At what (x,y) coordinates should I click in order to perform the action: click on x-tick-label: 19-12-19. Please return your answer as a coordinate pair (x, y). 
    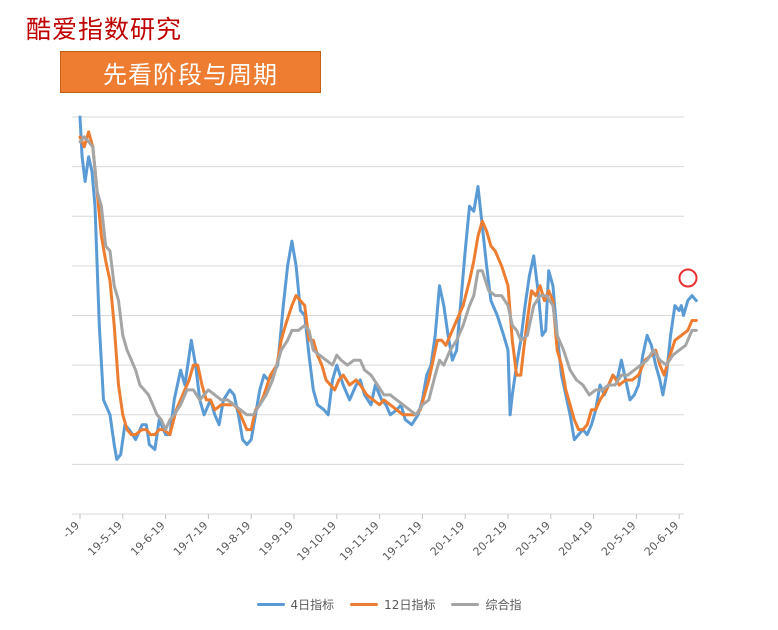
    Looking at the image, I should click on (402, 541).